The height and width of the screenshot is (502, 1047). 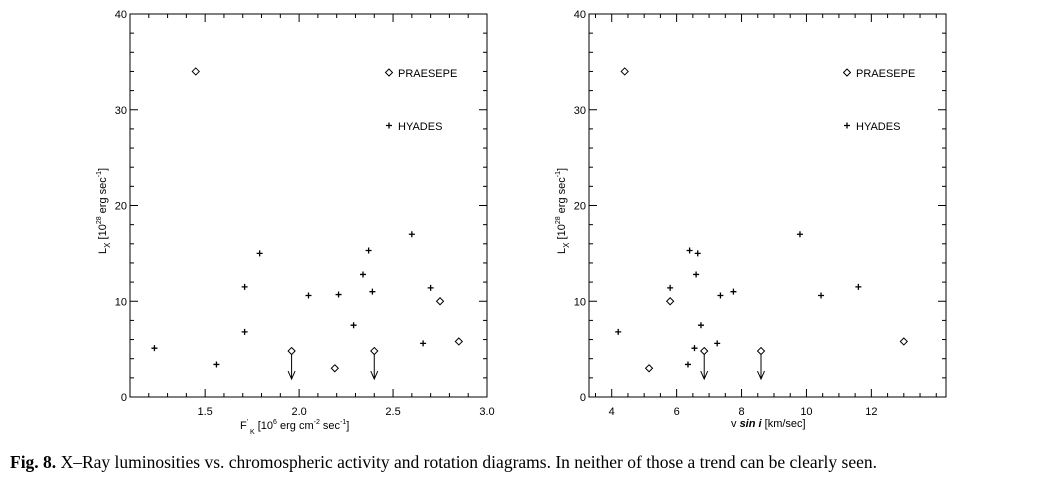 I want to click on x-tick-label: 4, so click(x=612, y=412).